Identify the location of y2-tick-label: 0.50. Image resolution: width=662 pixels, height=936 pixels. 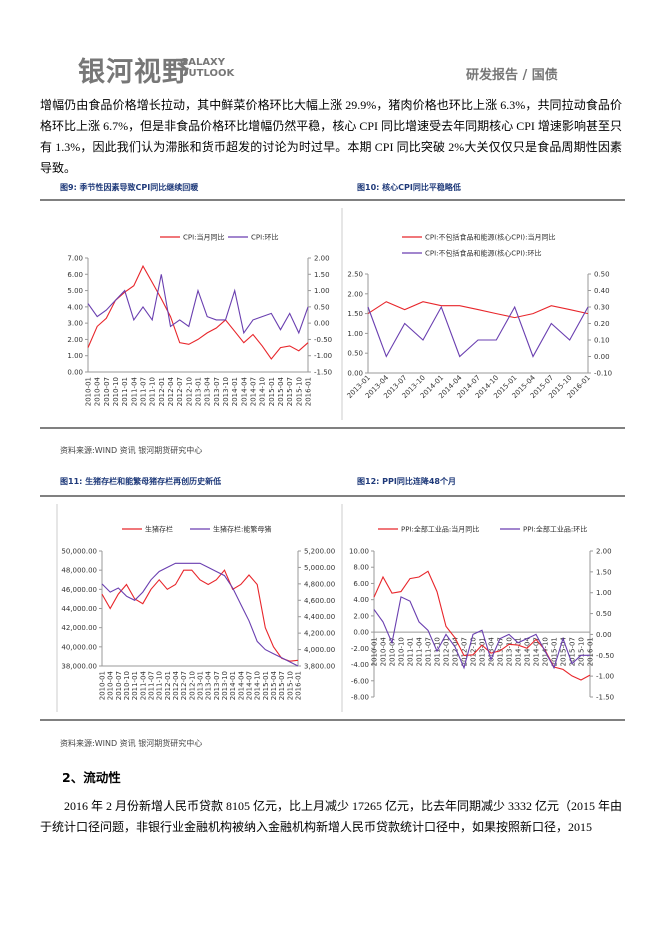
(322, 307).